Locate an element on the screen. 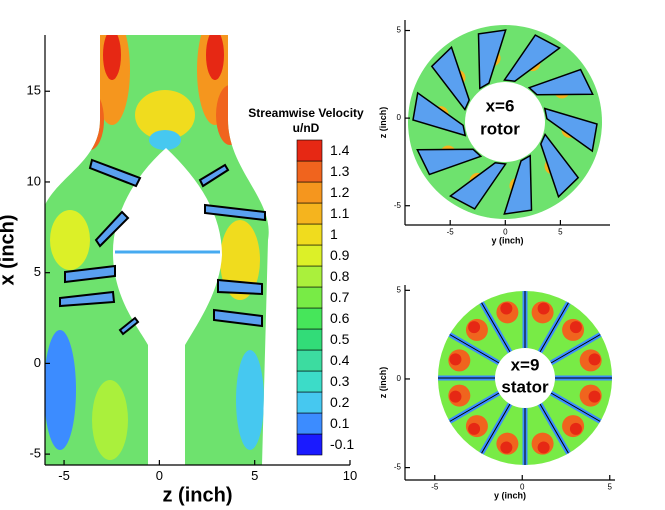 This screenshot has width=665, height=510. blades is located at coordinates (162, 247).